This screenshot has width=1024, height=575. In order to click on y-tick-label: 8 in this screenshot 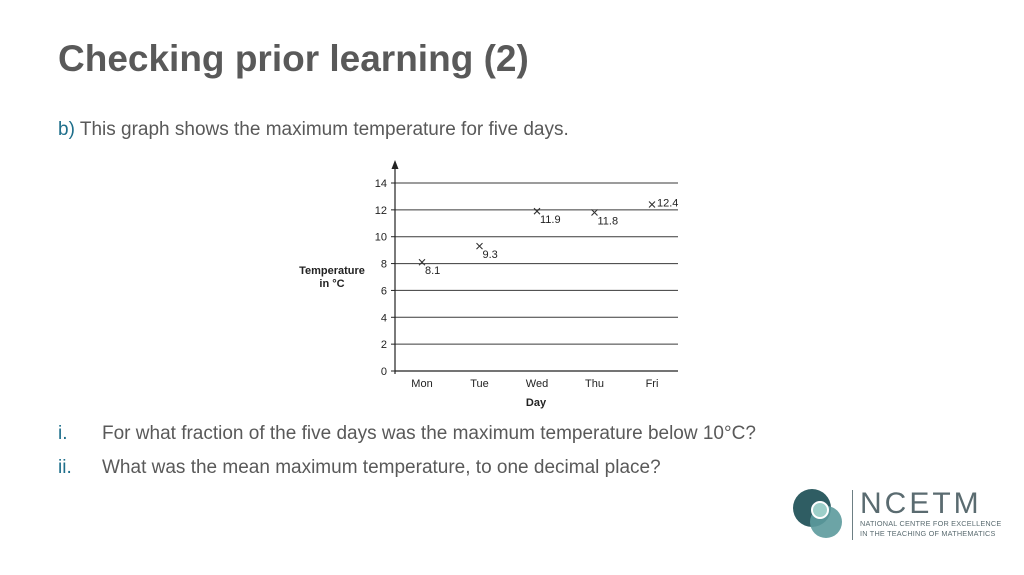, I will do `click(384, 265)`.